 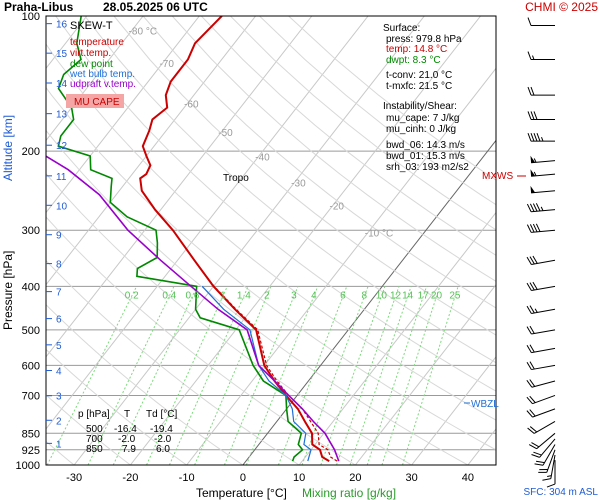 I want to click on altitude-tick-label: 14, so click(x=62, y=84).